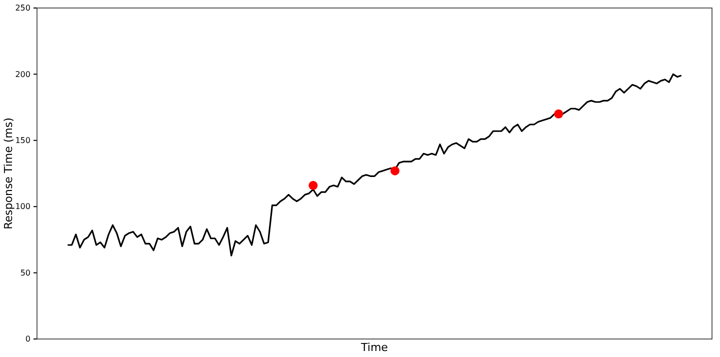 The image size is (720, 357). I want to click on y-tick-label: 250, so click(22, 8).